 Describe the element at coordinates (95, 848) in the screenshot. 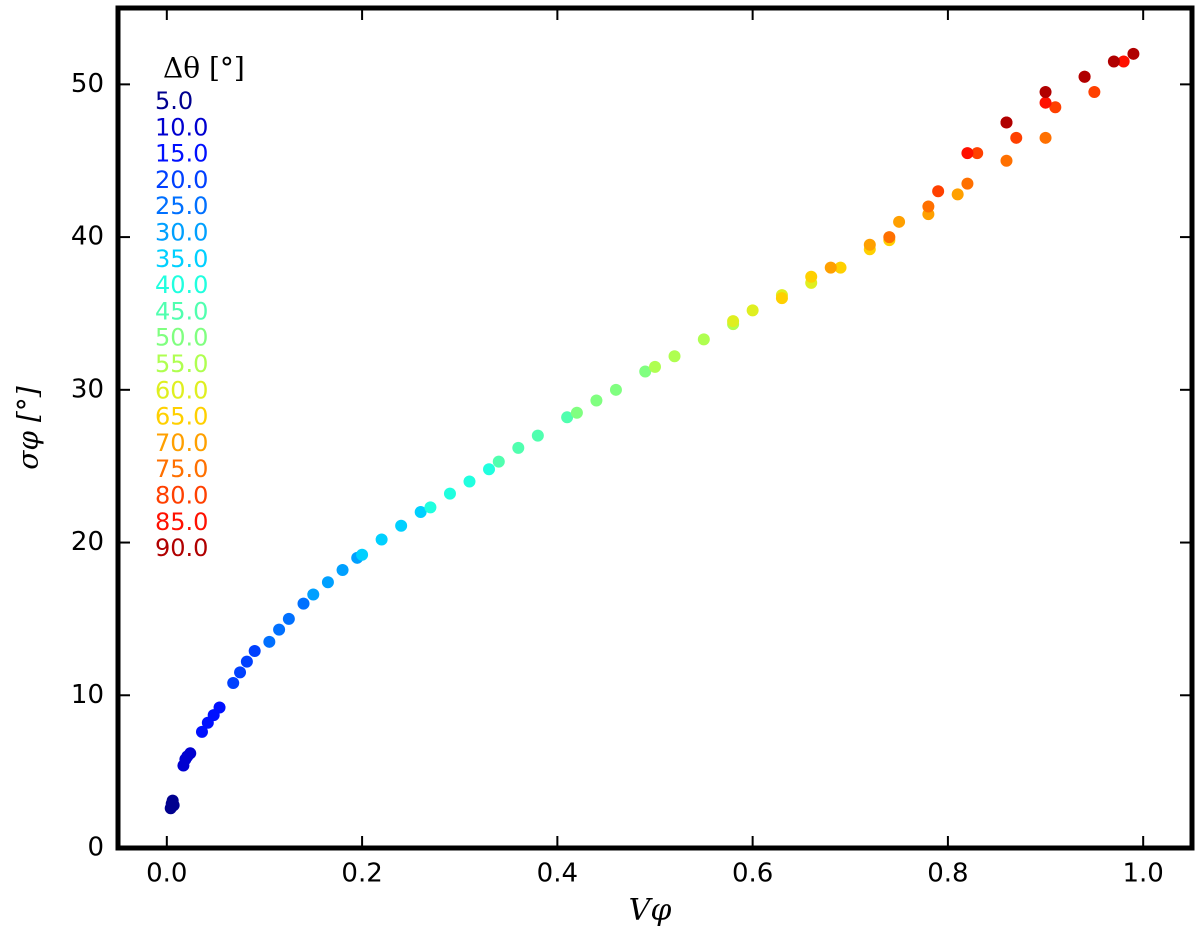

I see `y-tick-label: 0` at that location.